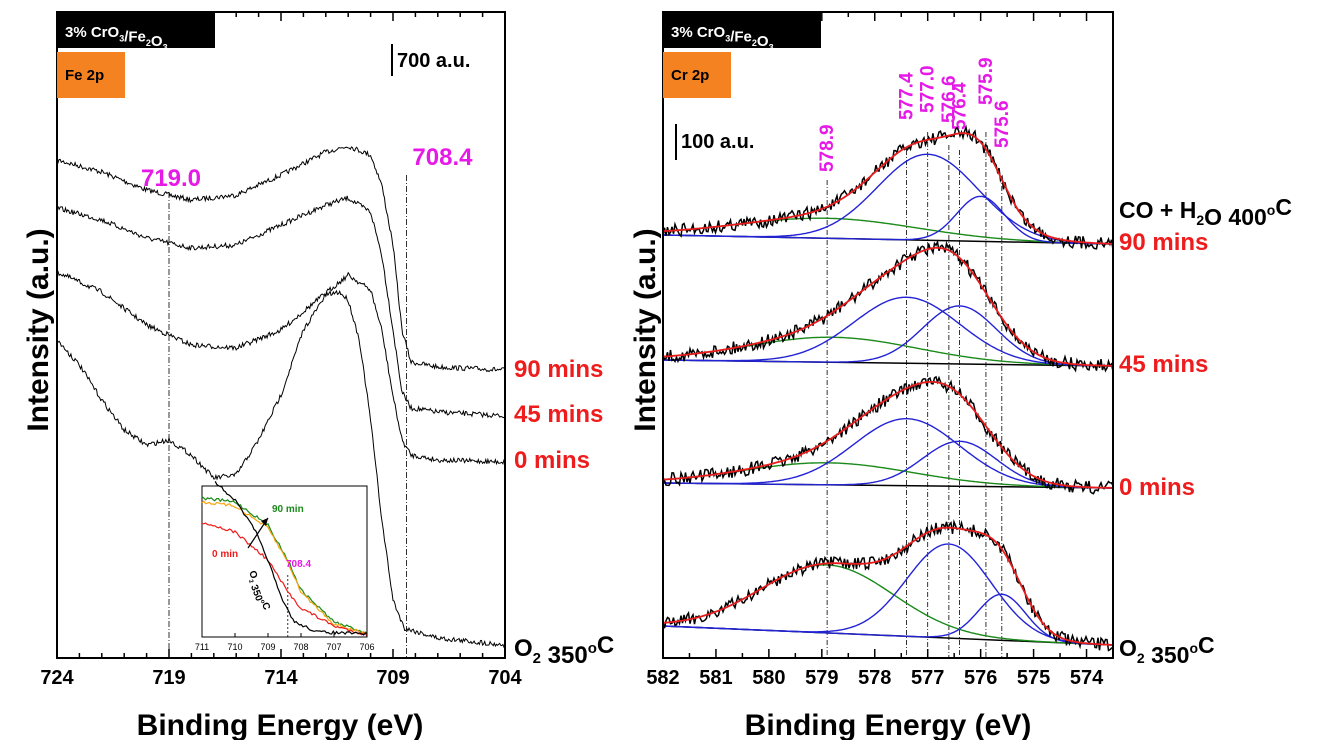 Image resolution: width=1334 pixels, height=740 pixels. I want to click on scale-bar-label: 700 a.u., so click(433, 61).